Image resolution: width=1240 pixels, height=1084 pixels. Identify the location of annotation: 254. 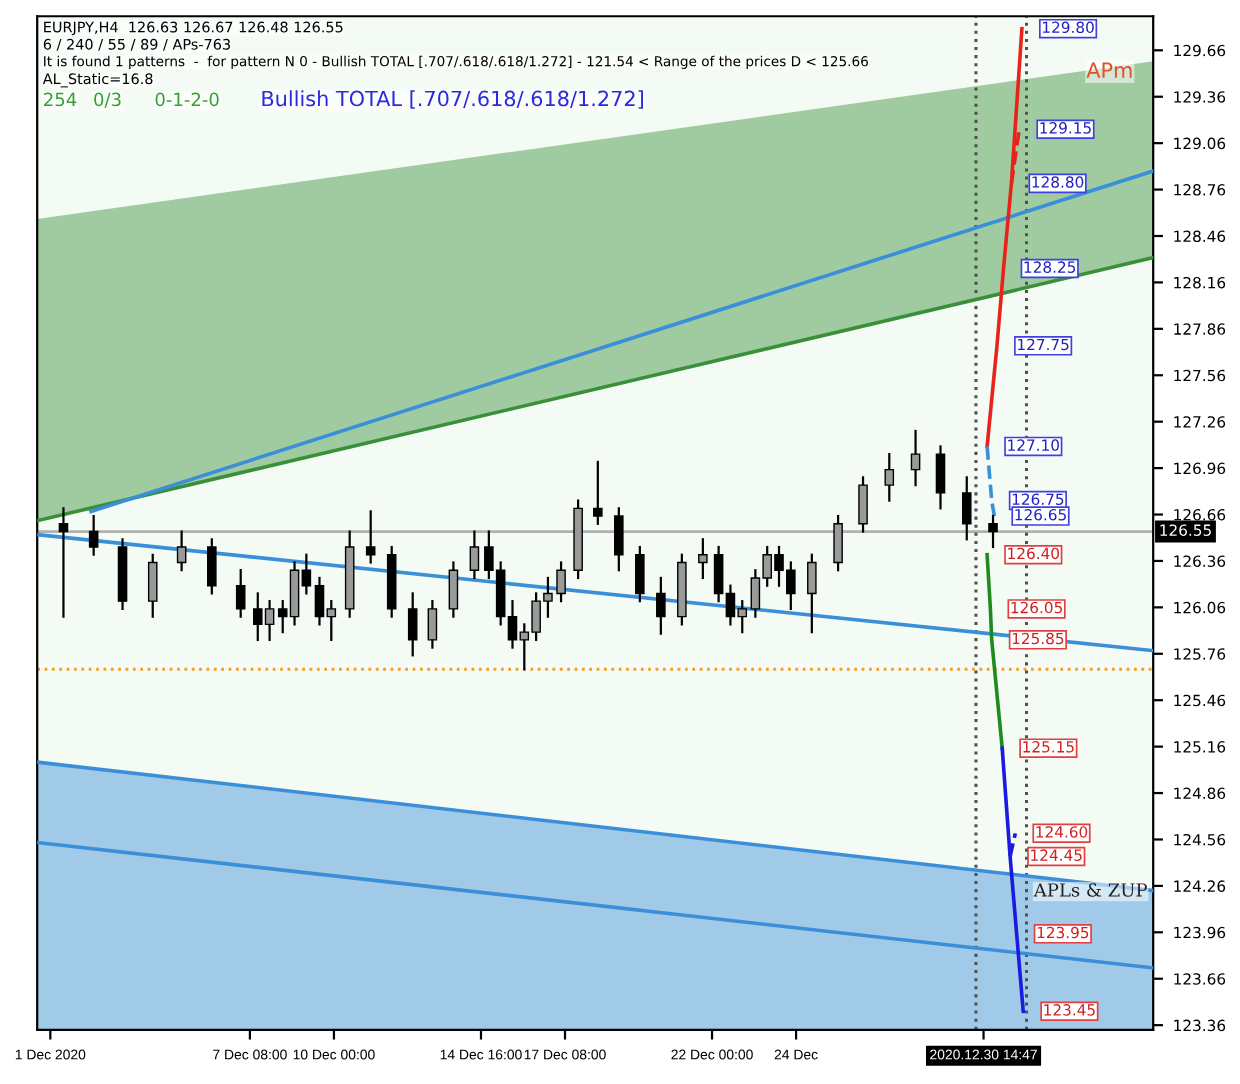
(60, 99).